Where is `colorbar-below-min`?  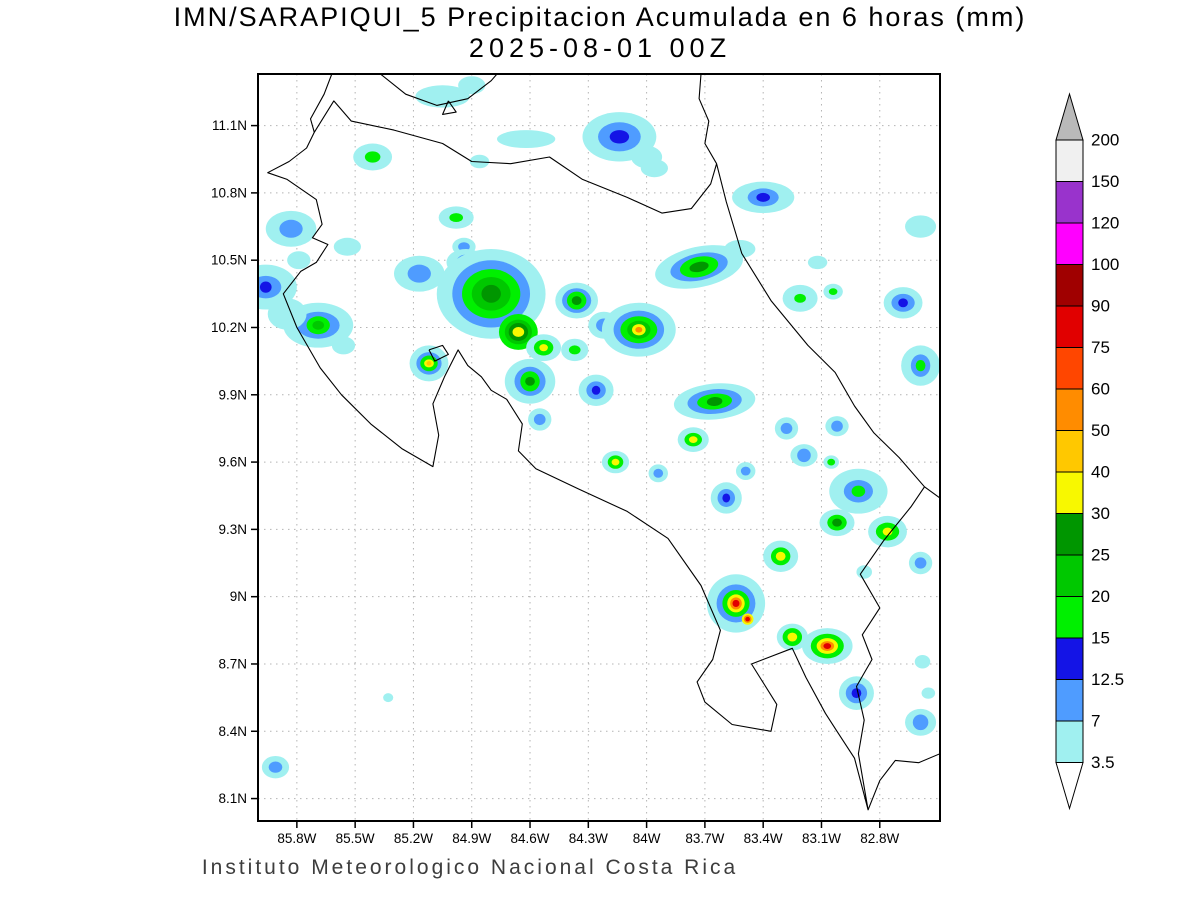 colorbar-below-min is located at coordinates (1069, 786).